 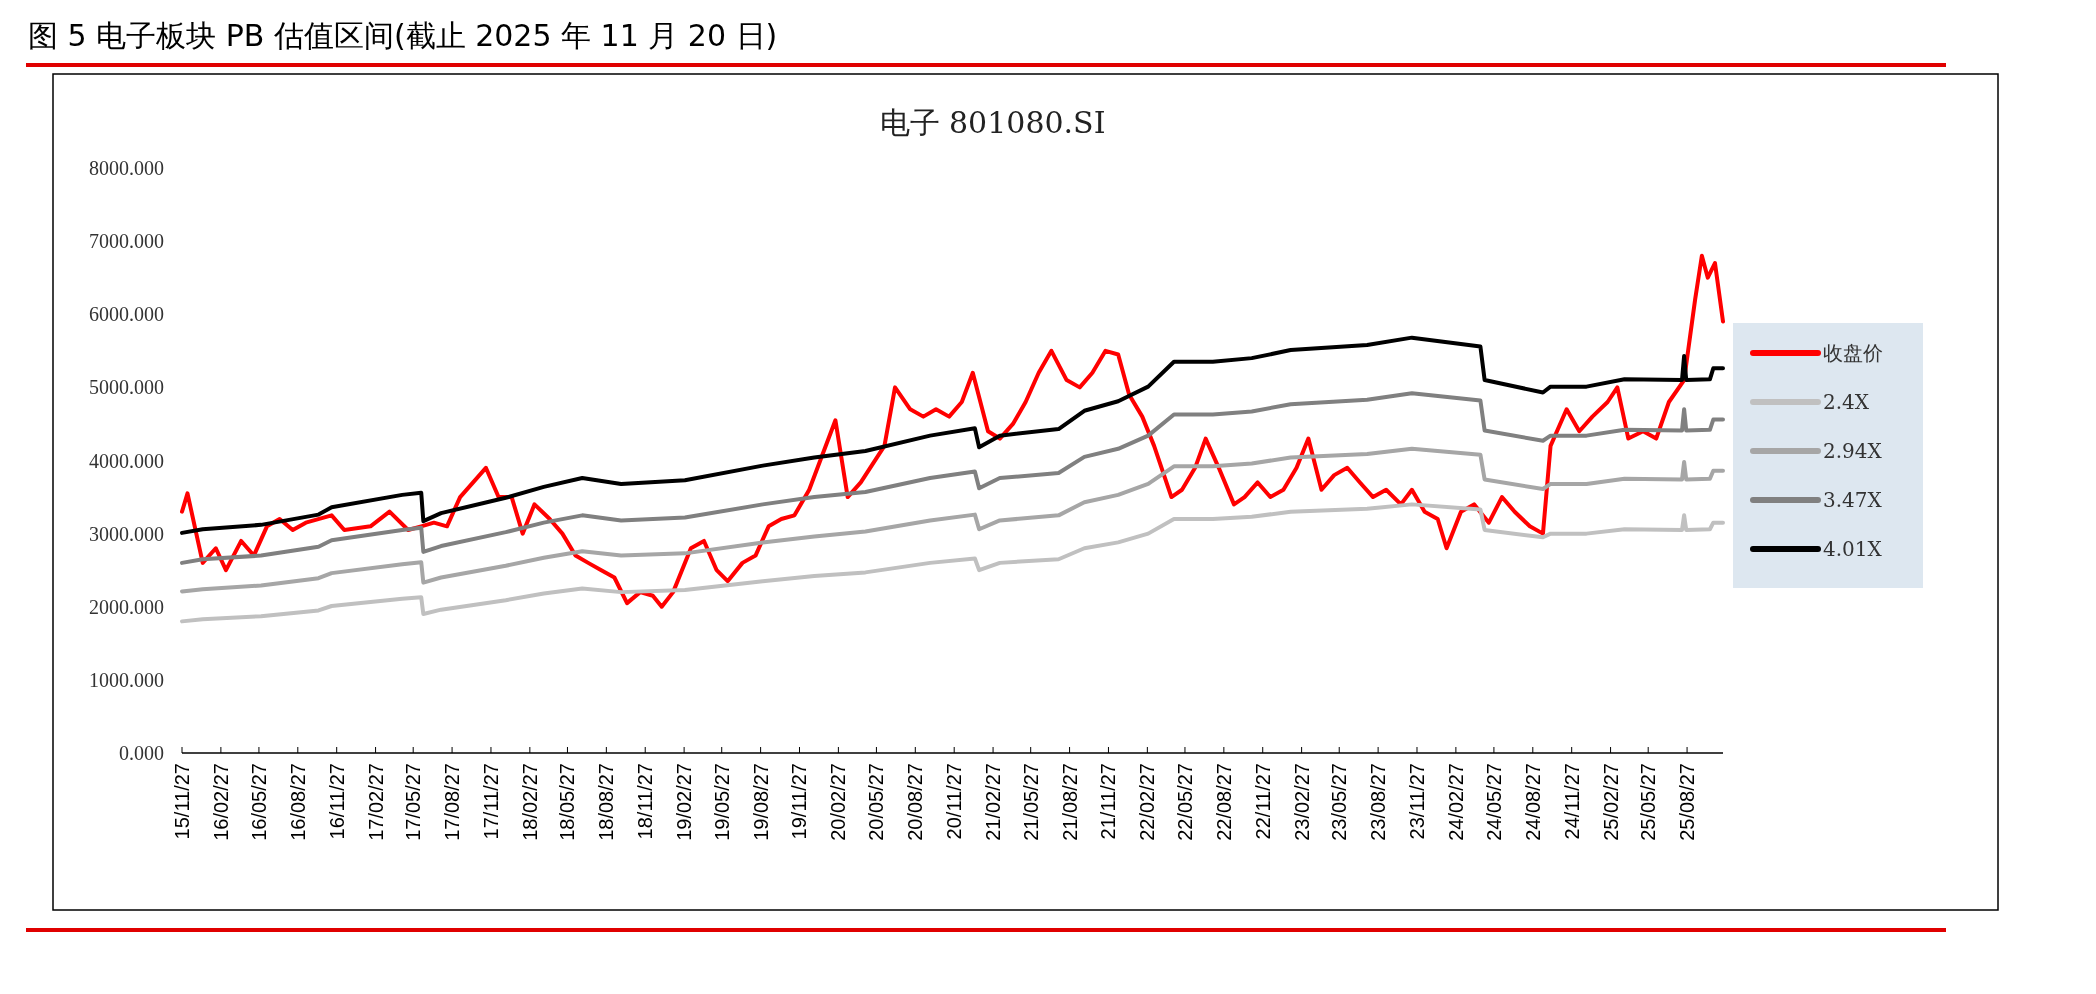 What do you see at coordinates (126, 168) in the screenshot?
I see `y-tick-label: 8000.000` at bounding box center [126, 168].